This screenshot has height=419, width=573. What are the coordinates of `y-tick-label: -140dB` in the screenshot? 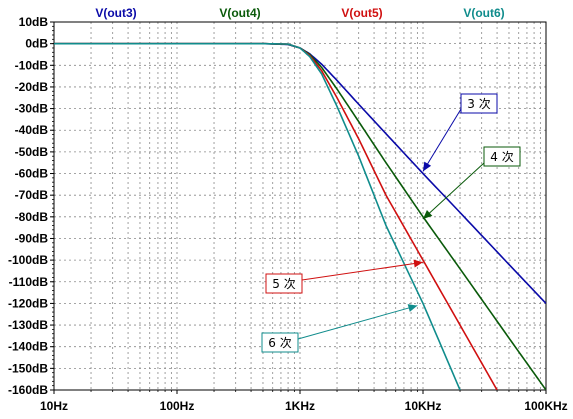 It's located at (28, 347).